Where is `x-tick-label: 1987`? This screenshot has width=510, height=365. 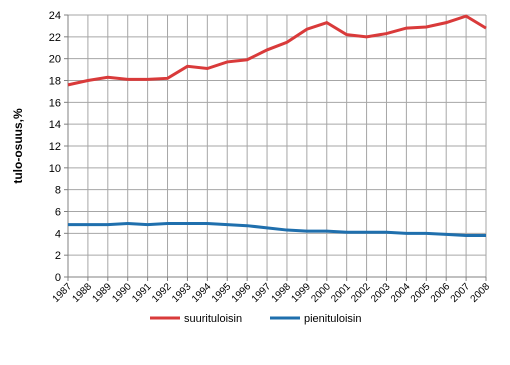
x-tick-label: 1987 is located at coordinates (63, 293).